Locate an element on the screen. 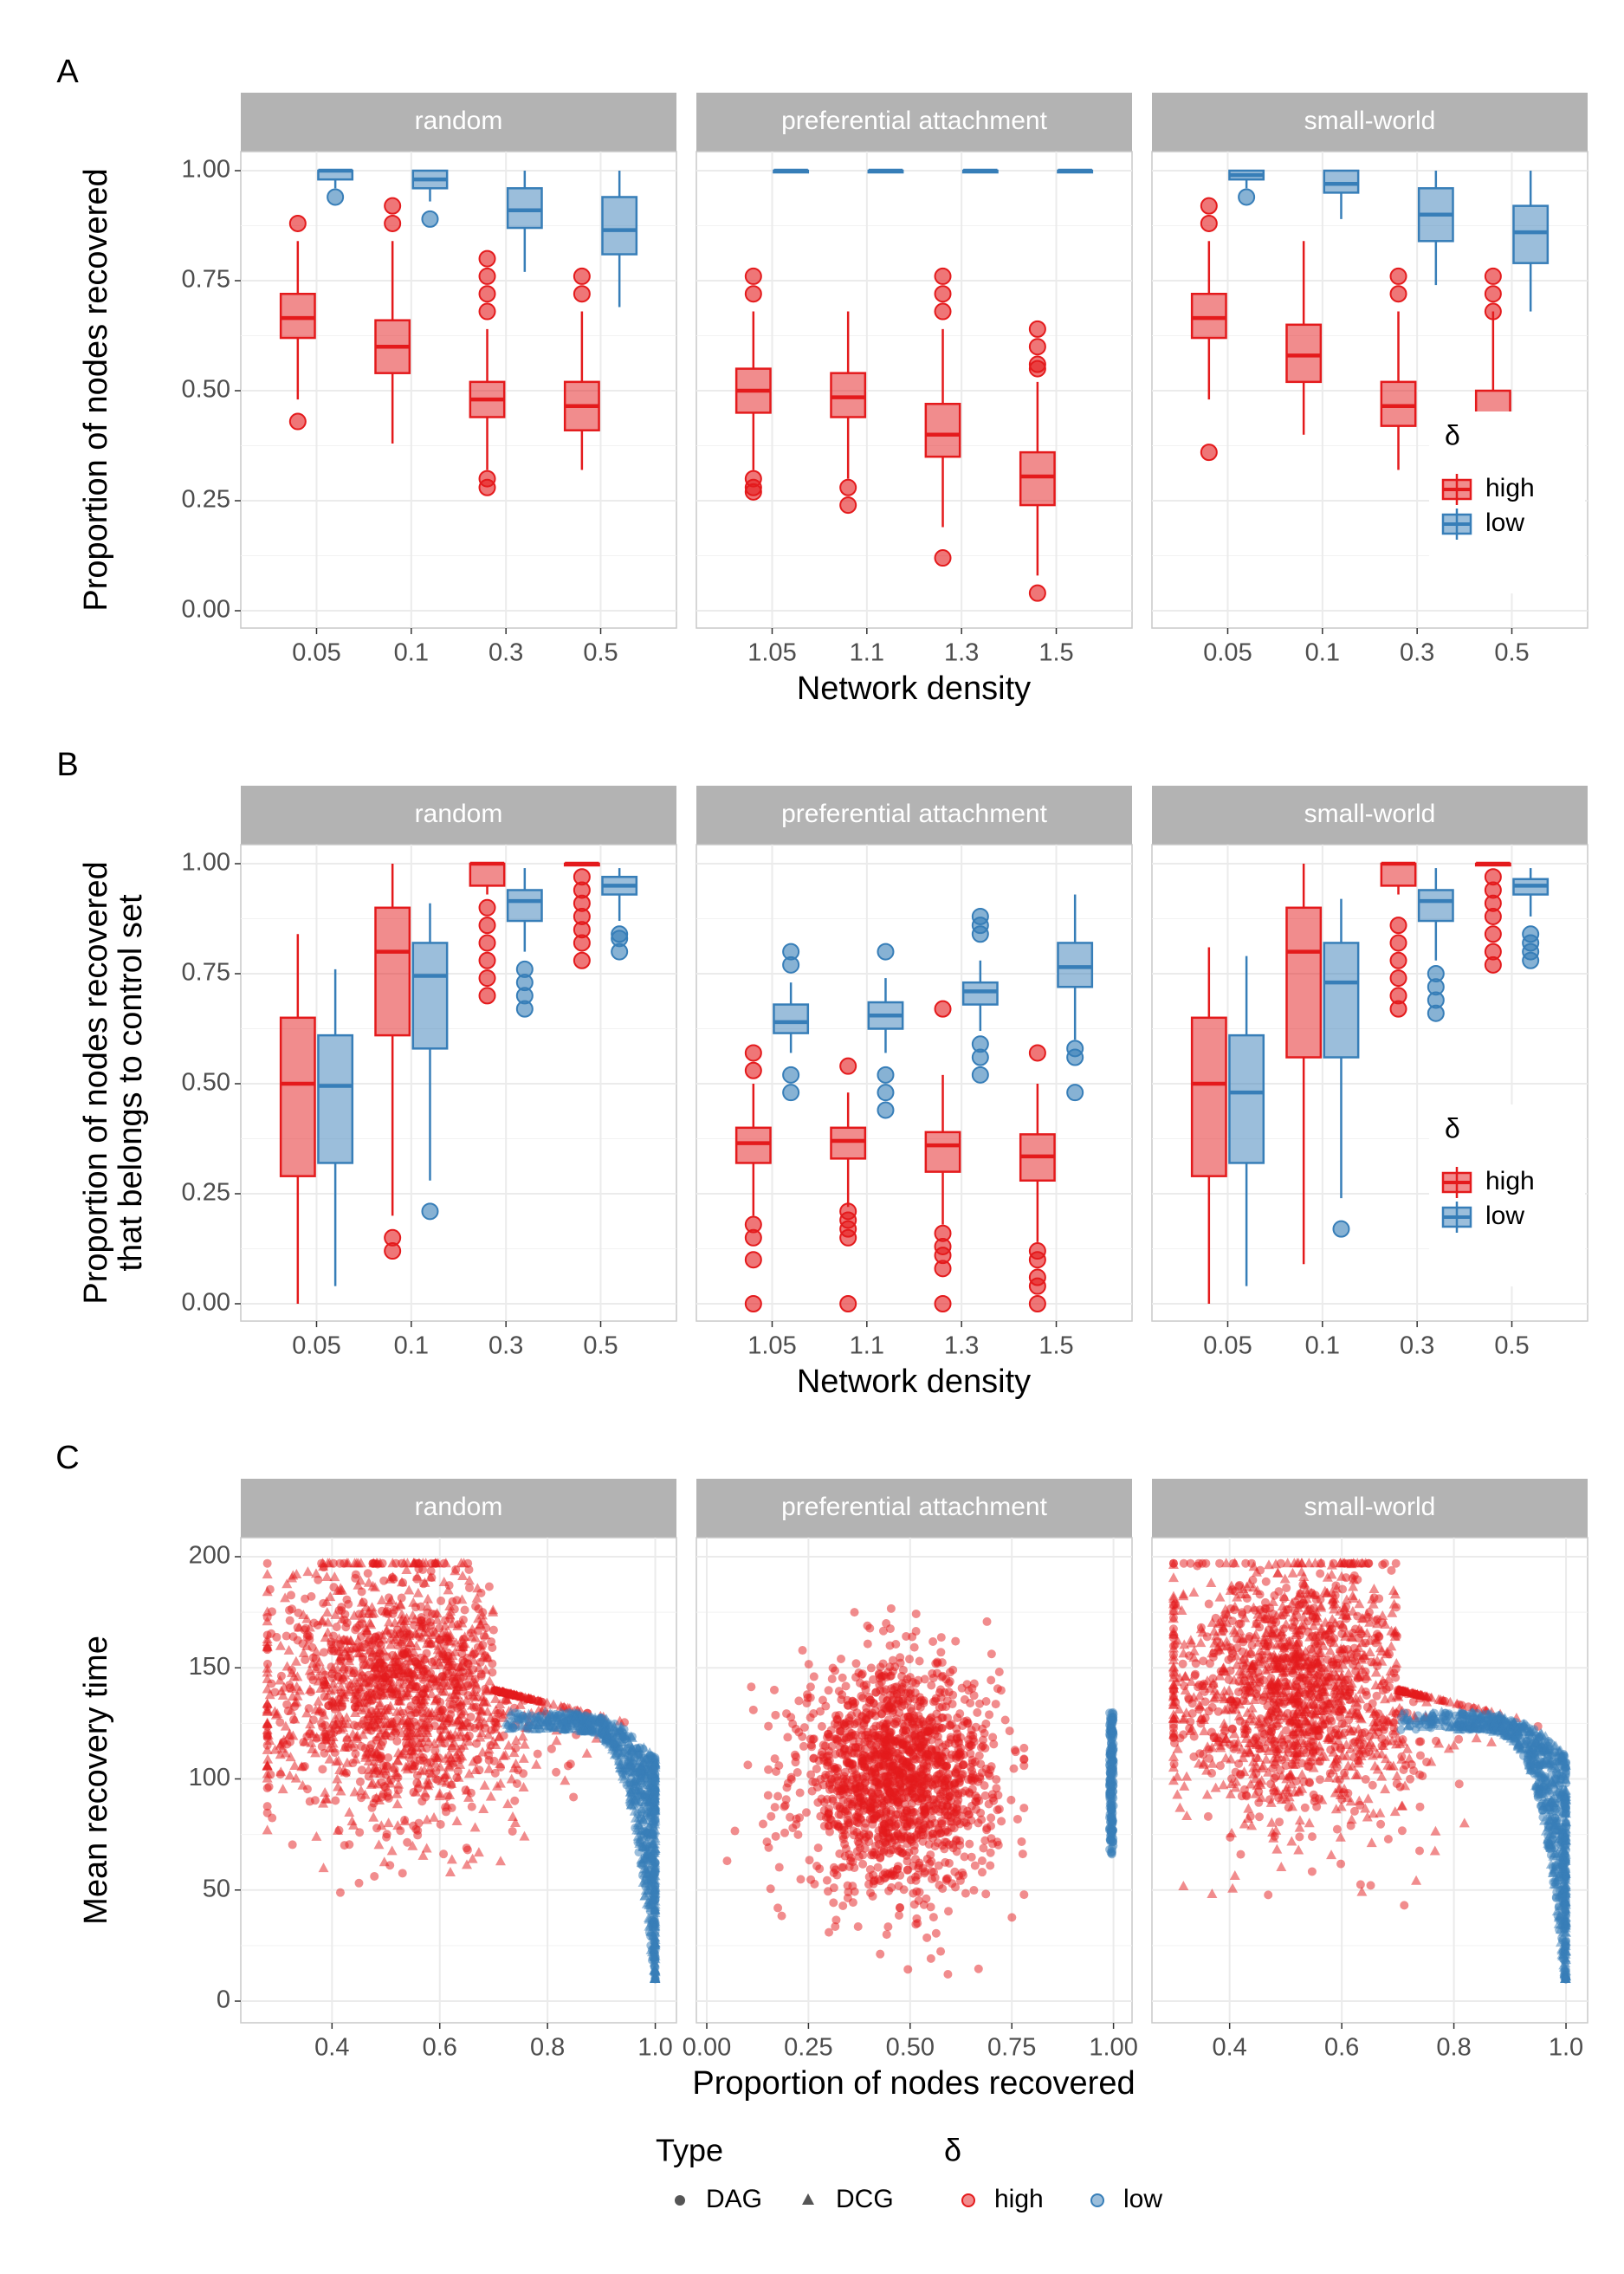 The height and width of the screenshot is (2274, 1624). box-low-0.1 is located at coordinates (1341, 1068).